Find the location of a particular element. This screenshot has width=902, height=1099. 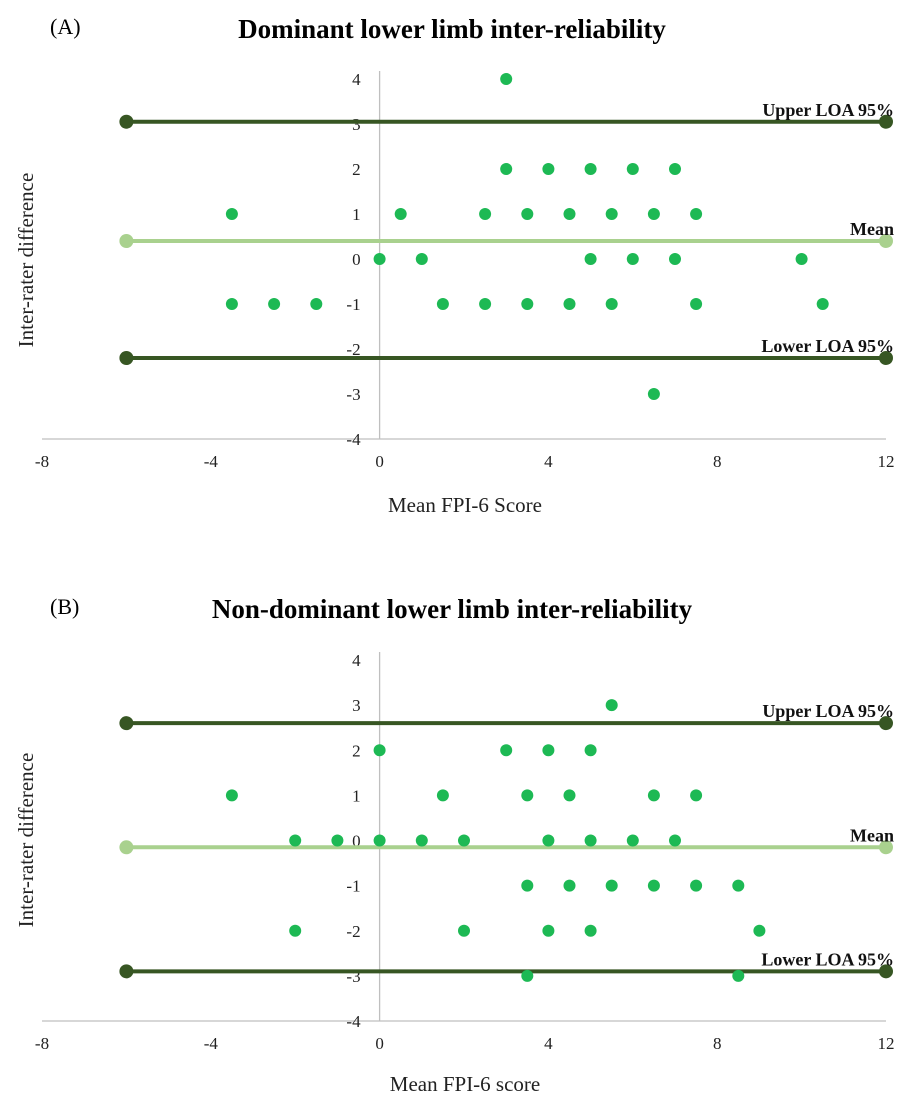

y-tick-label-a: -3 is located at coordinates (353, 394).